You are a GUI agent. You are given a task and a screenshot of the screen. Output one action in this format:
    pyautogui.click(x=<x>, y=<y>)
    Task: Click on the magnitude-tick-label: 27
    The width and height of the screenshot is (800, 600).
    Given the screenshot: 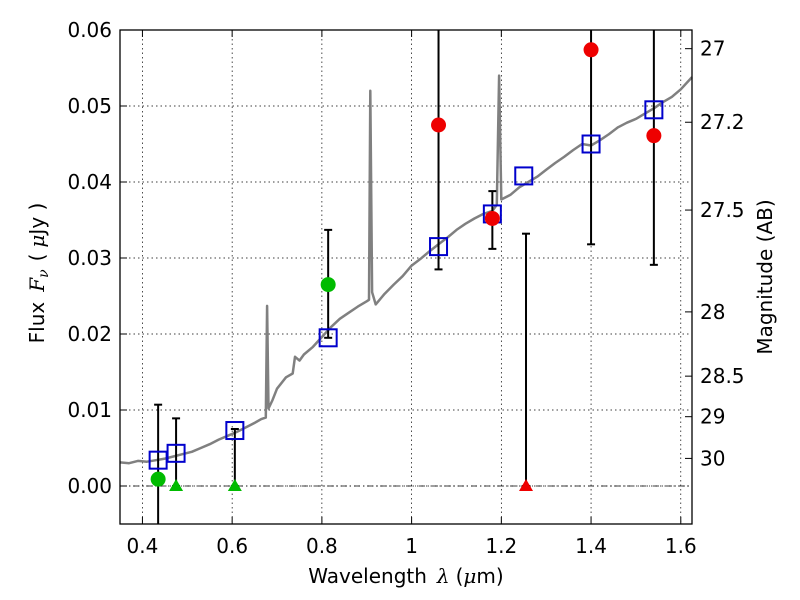 What is the action you would take?
    pyautogui.click(x=712, y=49)
    